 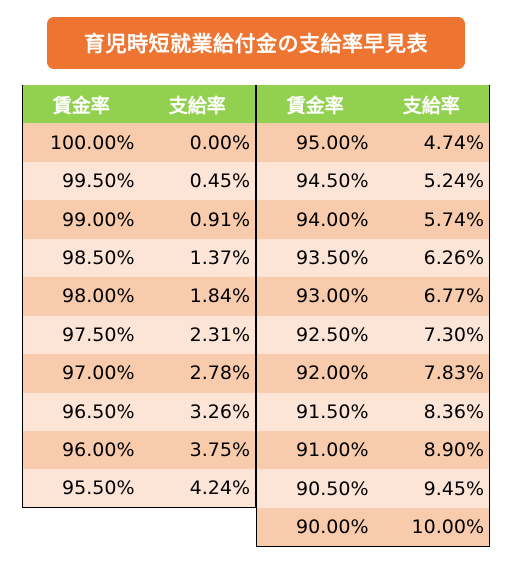 What do you see at coordinates (81, 411) in the screenshot?
I see `wage-rate-cell: 96.50%` at bounding box center [81, 411].